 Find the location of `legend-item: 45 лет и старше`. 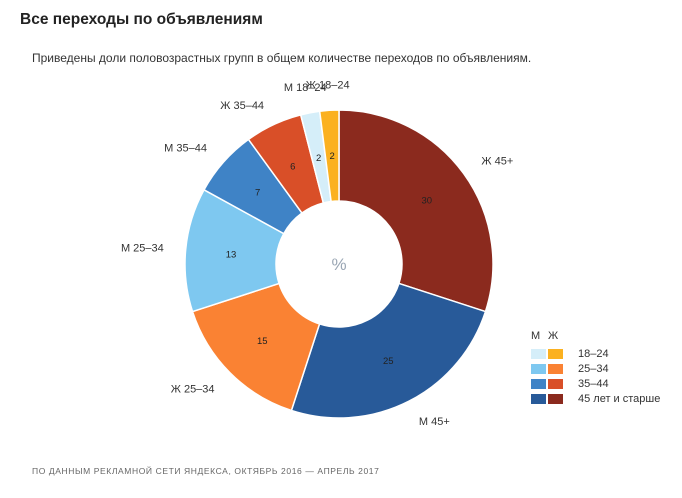

legend-item: 45 лет и старше is located at coordinates (595, 398).